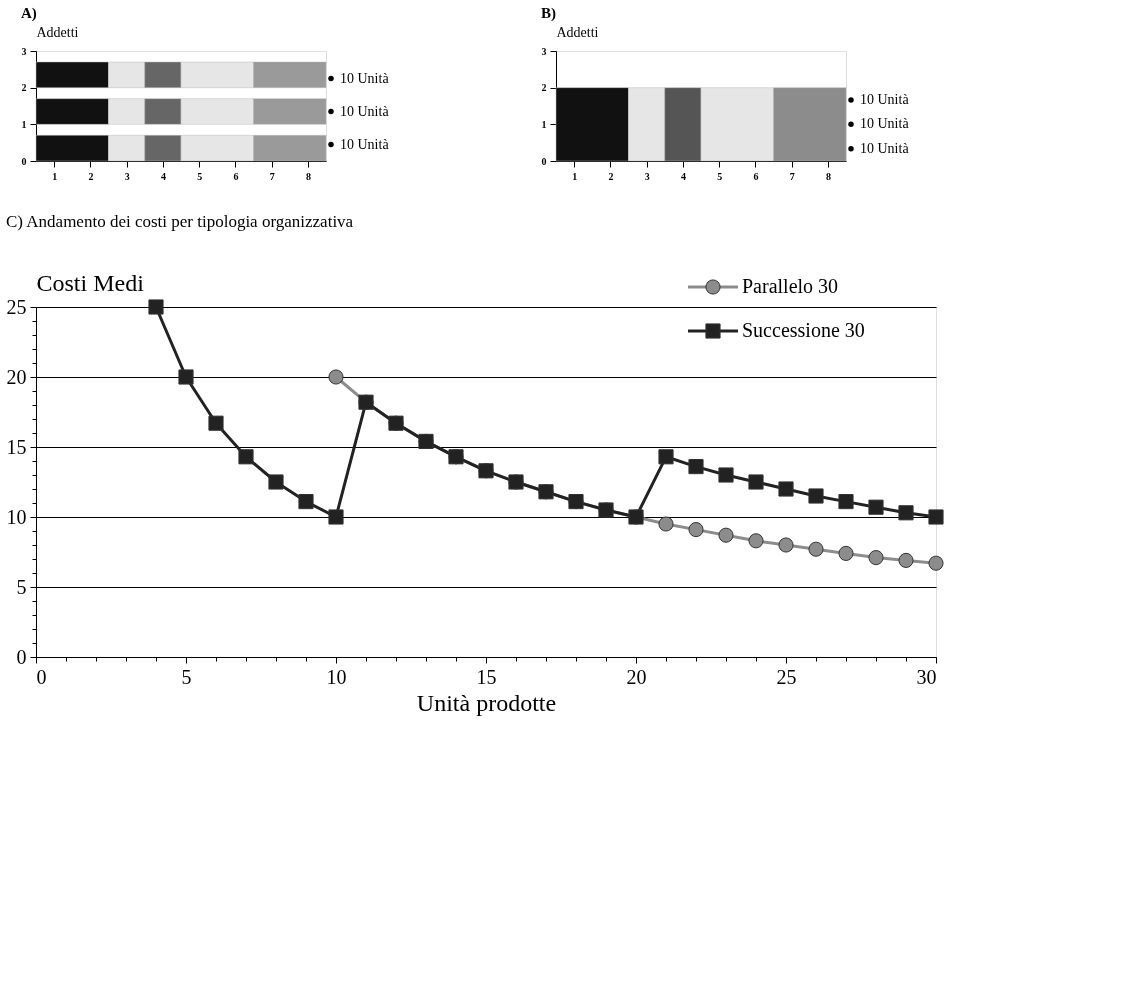  What do you see at coordinates (636, 676) in the screenshot?
I see `x-tick-label: 20` at bounding box center [636, 676].